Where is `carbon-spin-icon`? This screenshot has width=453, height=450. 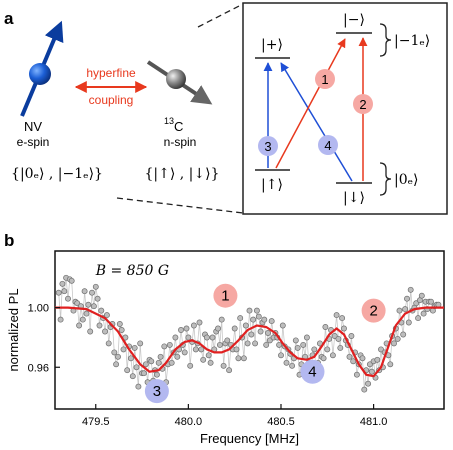 carbon-spin-icon is located at coordinates (179, 82).